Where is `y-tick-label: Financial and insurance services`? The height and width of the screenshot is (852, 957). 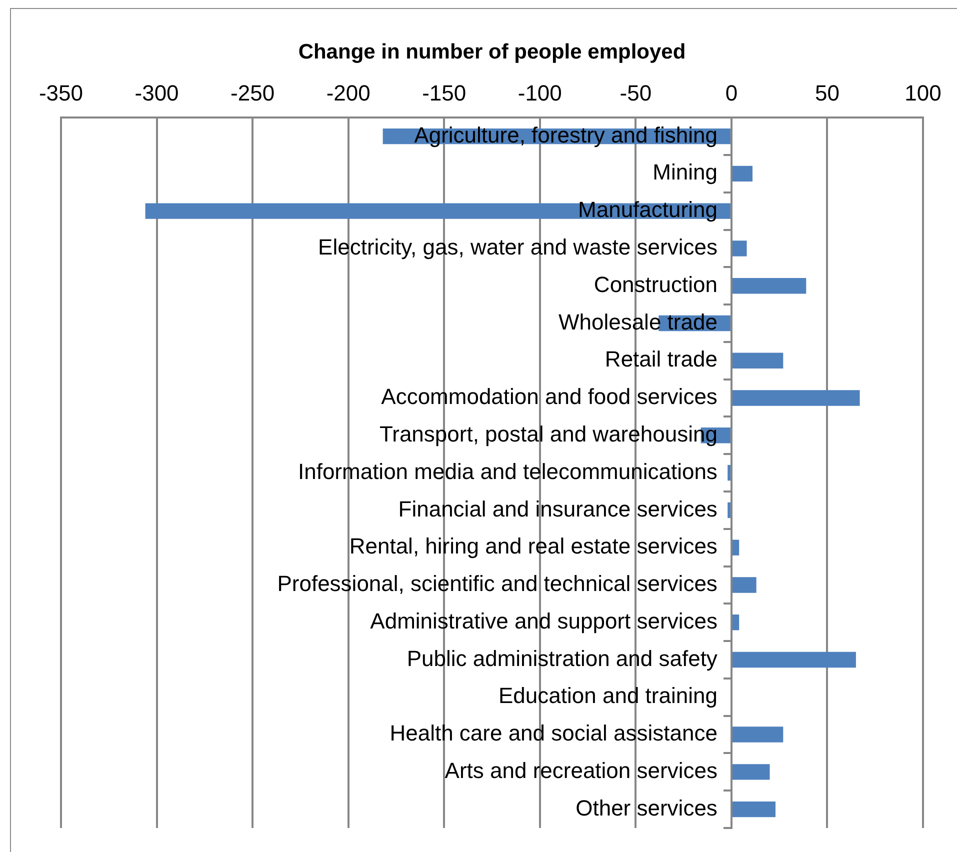 y-tick-label: Financial and insurance services is located at coordinates (558, 509).